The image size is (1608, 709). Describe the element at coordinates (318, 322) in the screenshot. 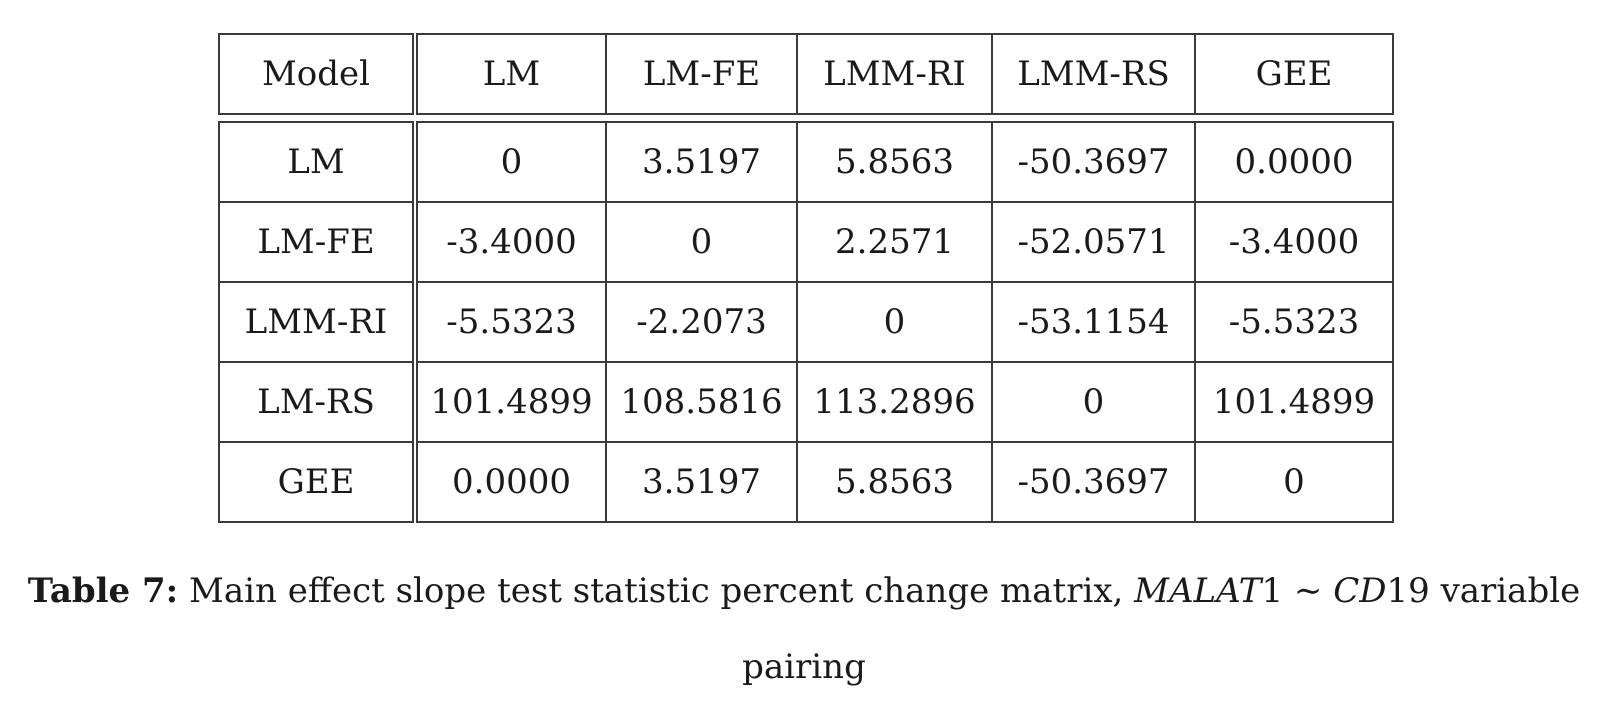

I see `row-label: LMM-RI` at that location.